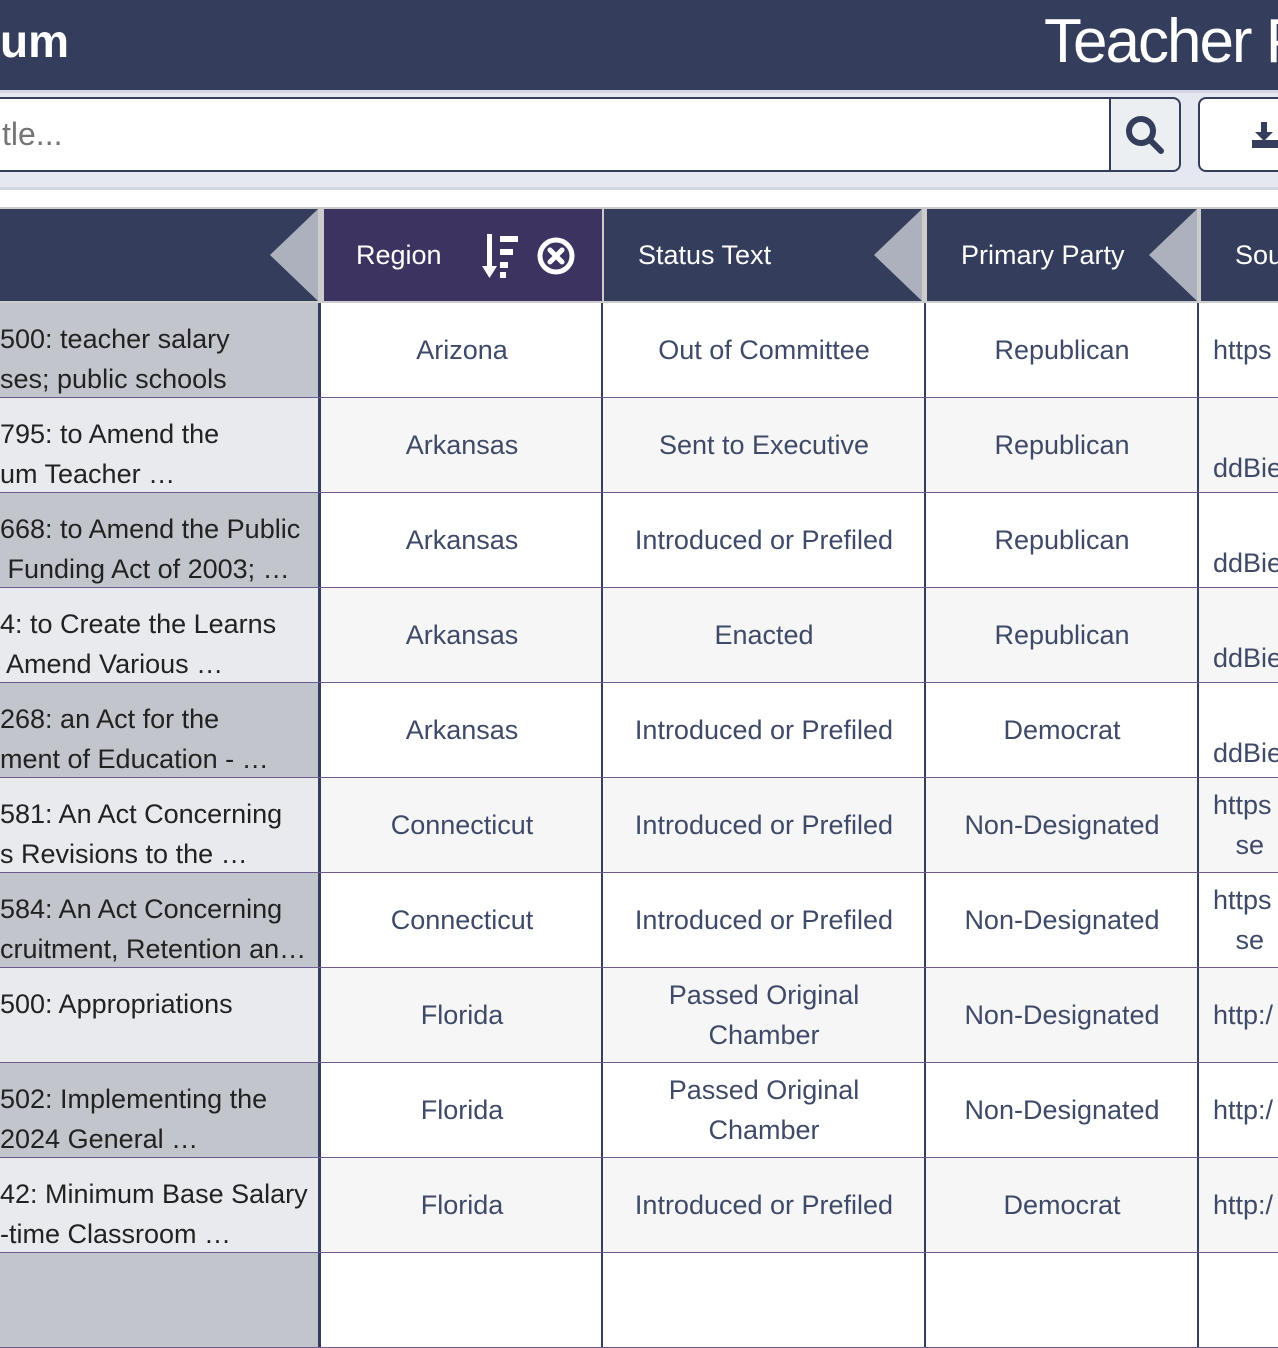  What do you see at coordinates (1242, 350) in the screenshot?
I see `cell-source: https` at bounding box center [1242, 350].